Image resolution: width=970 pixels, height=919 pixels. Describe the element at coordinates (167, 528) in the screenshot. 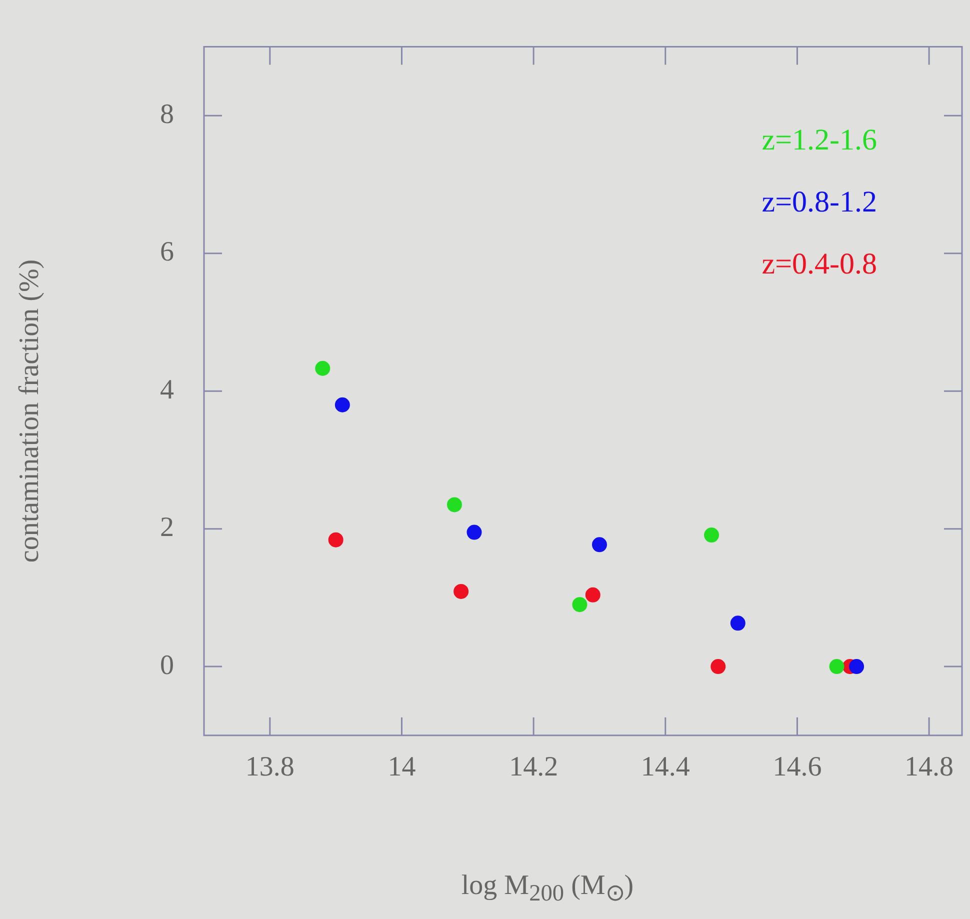

I see `y-tick-label: 2` at that location.